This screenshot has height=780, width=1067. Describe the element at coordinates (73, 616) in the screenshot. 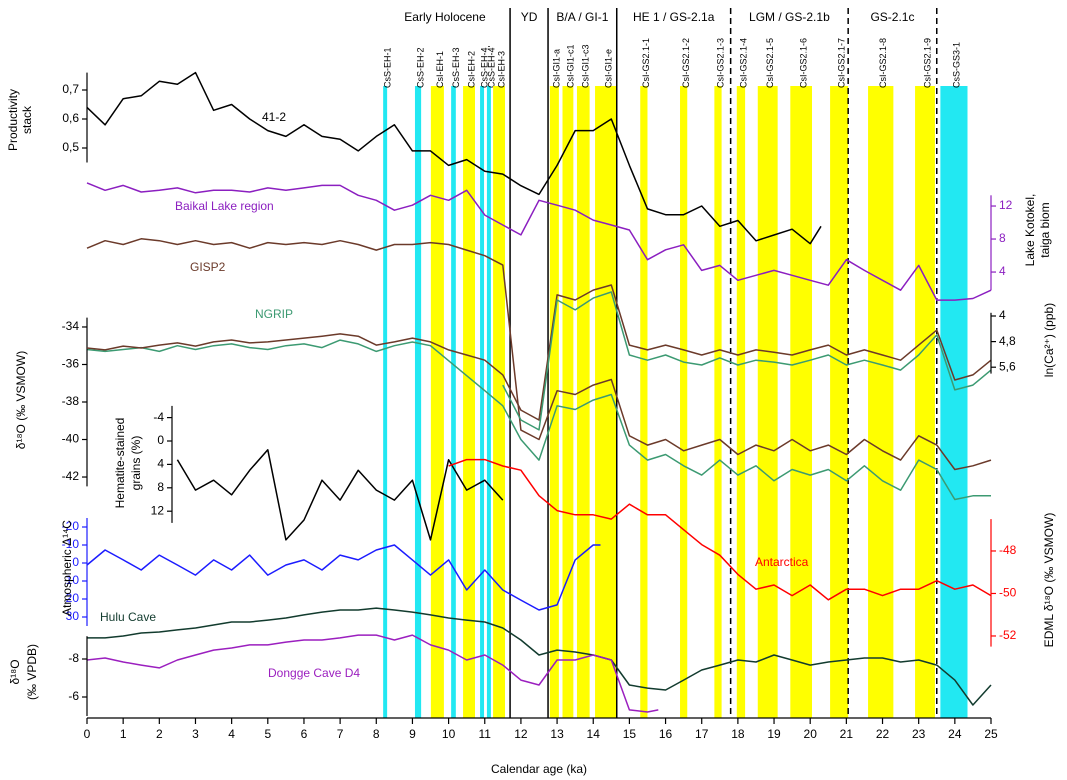

I see `y-tick-label: 30` at that location.